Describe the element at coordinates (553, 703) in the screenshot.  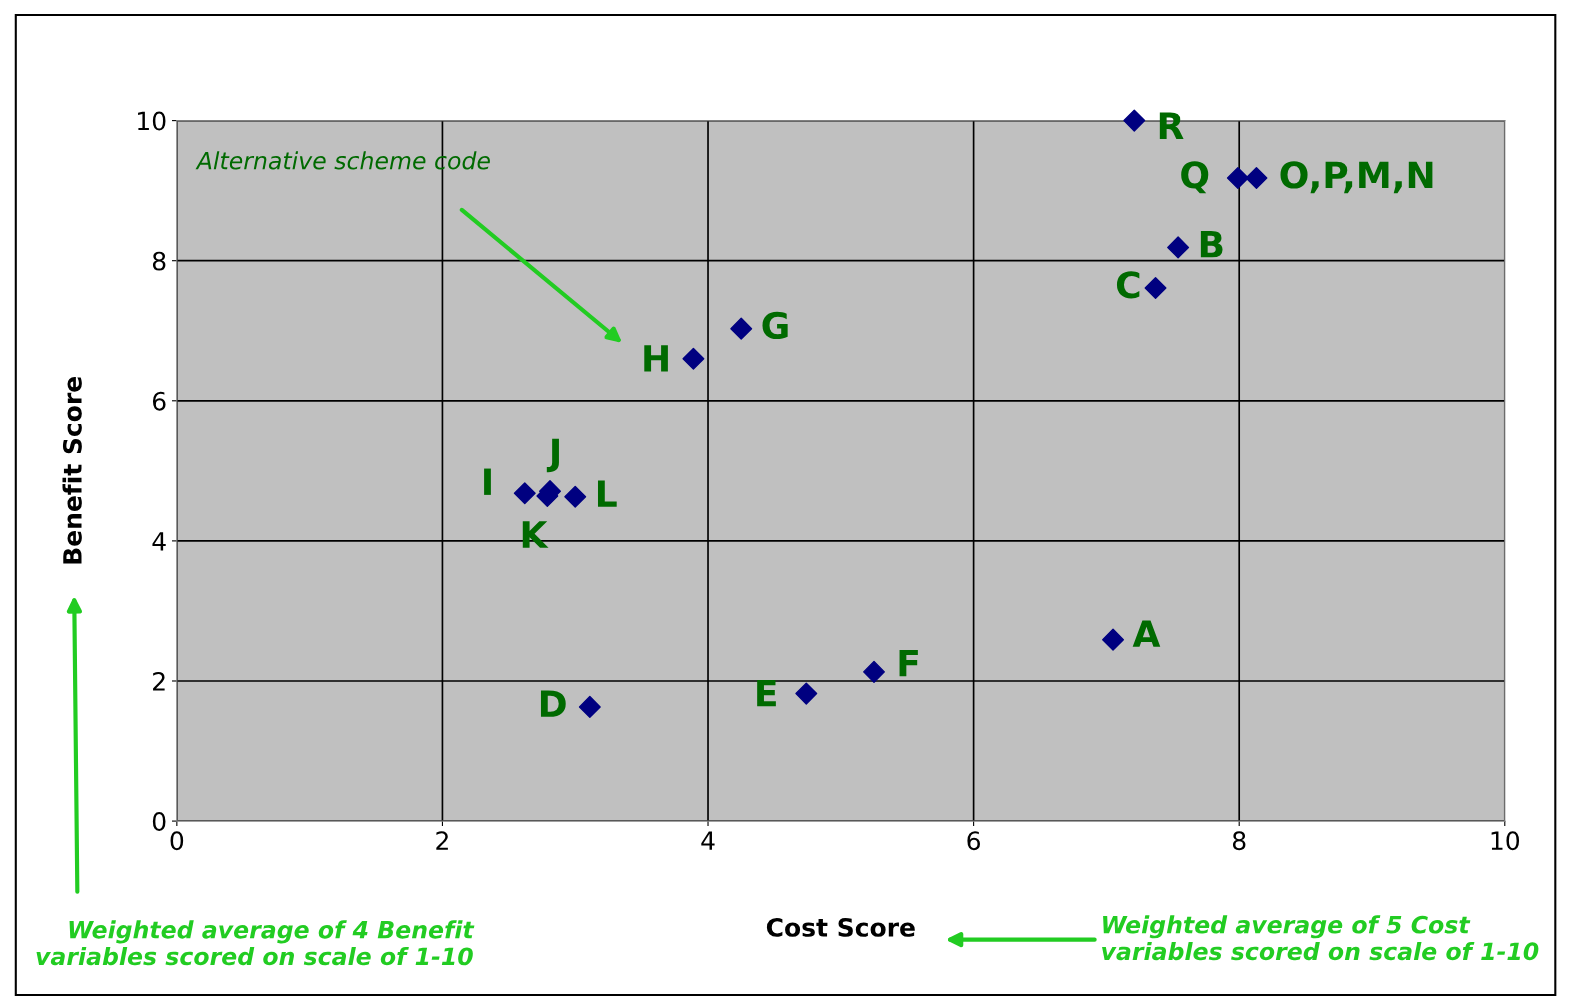
I see `annotation: D` at that location.